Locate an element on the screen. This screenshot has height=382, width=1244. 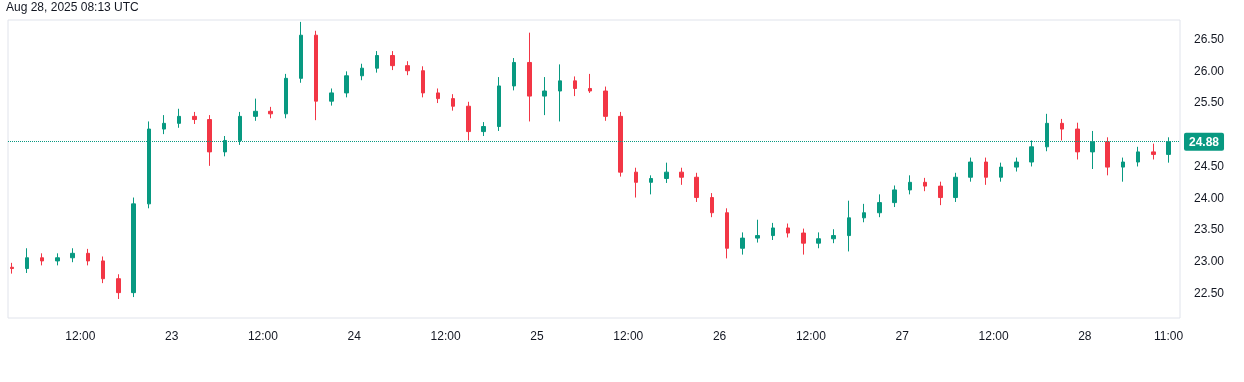
x-tick-label: 26 is located at coordinates (719, 336).